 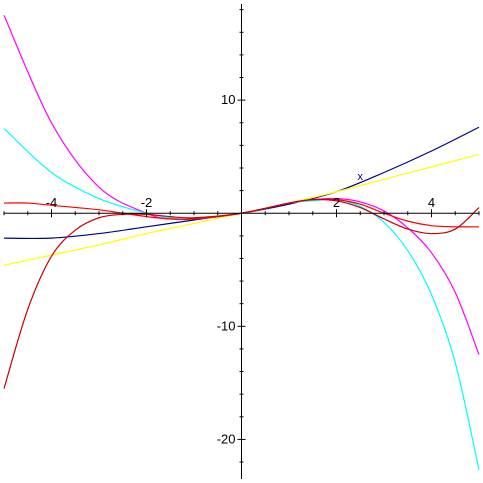 What do you see at coordinates (147, 202) in the screenshot?
I see `x-tick-label: -2` at bounding box center [147, 202].